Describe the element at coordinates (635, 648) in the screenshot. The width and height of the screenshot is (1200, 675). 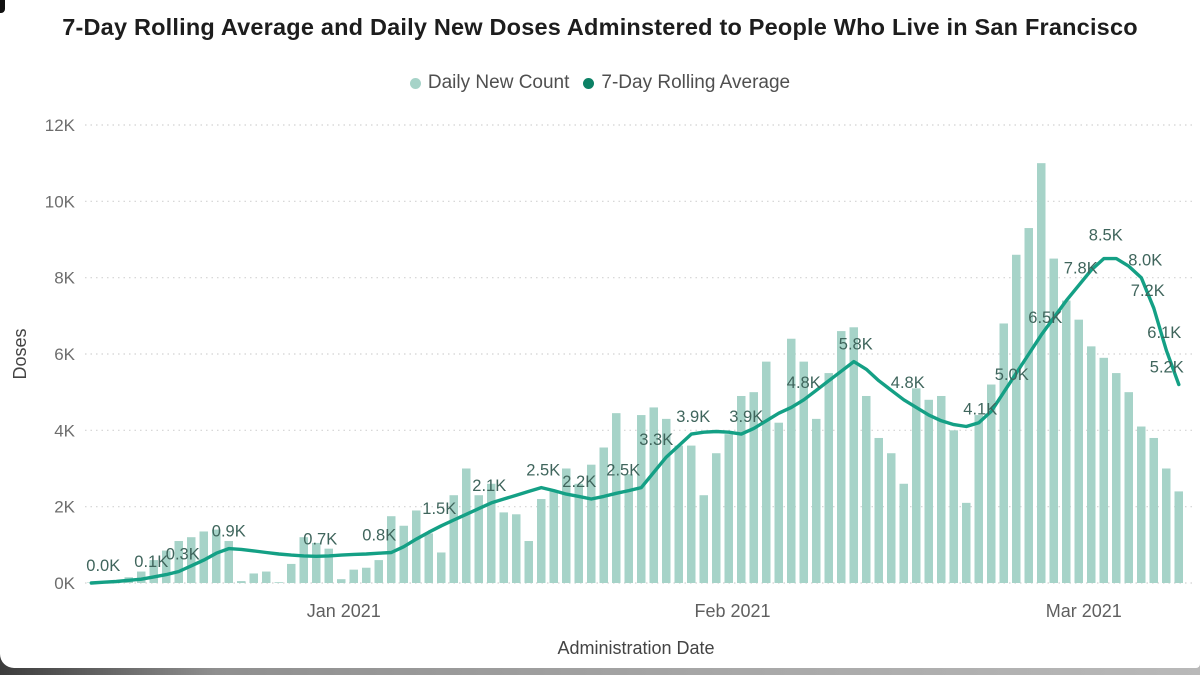
I see `x-axis-title: Administration Date` at that location.